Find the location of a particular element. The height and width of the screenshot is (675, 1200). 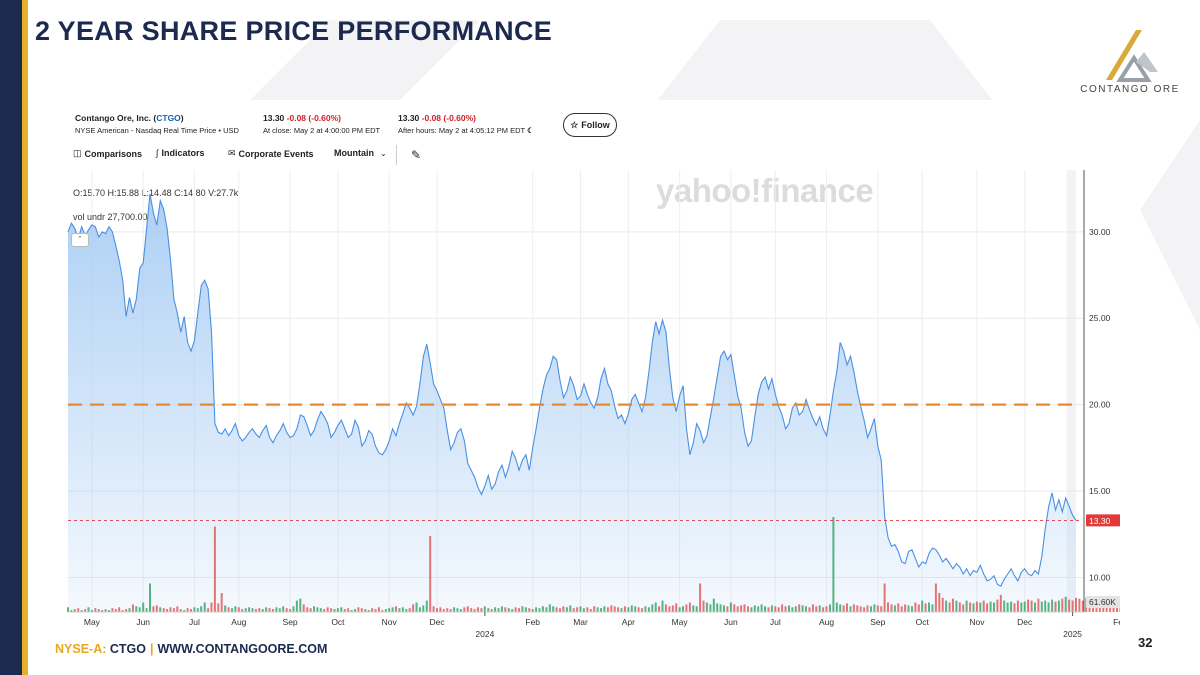

after-hours-time: After hours: May 2 at 4:05:12 PM EDT ☾ is located at coordinates (466, 130).